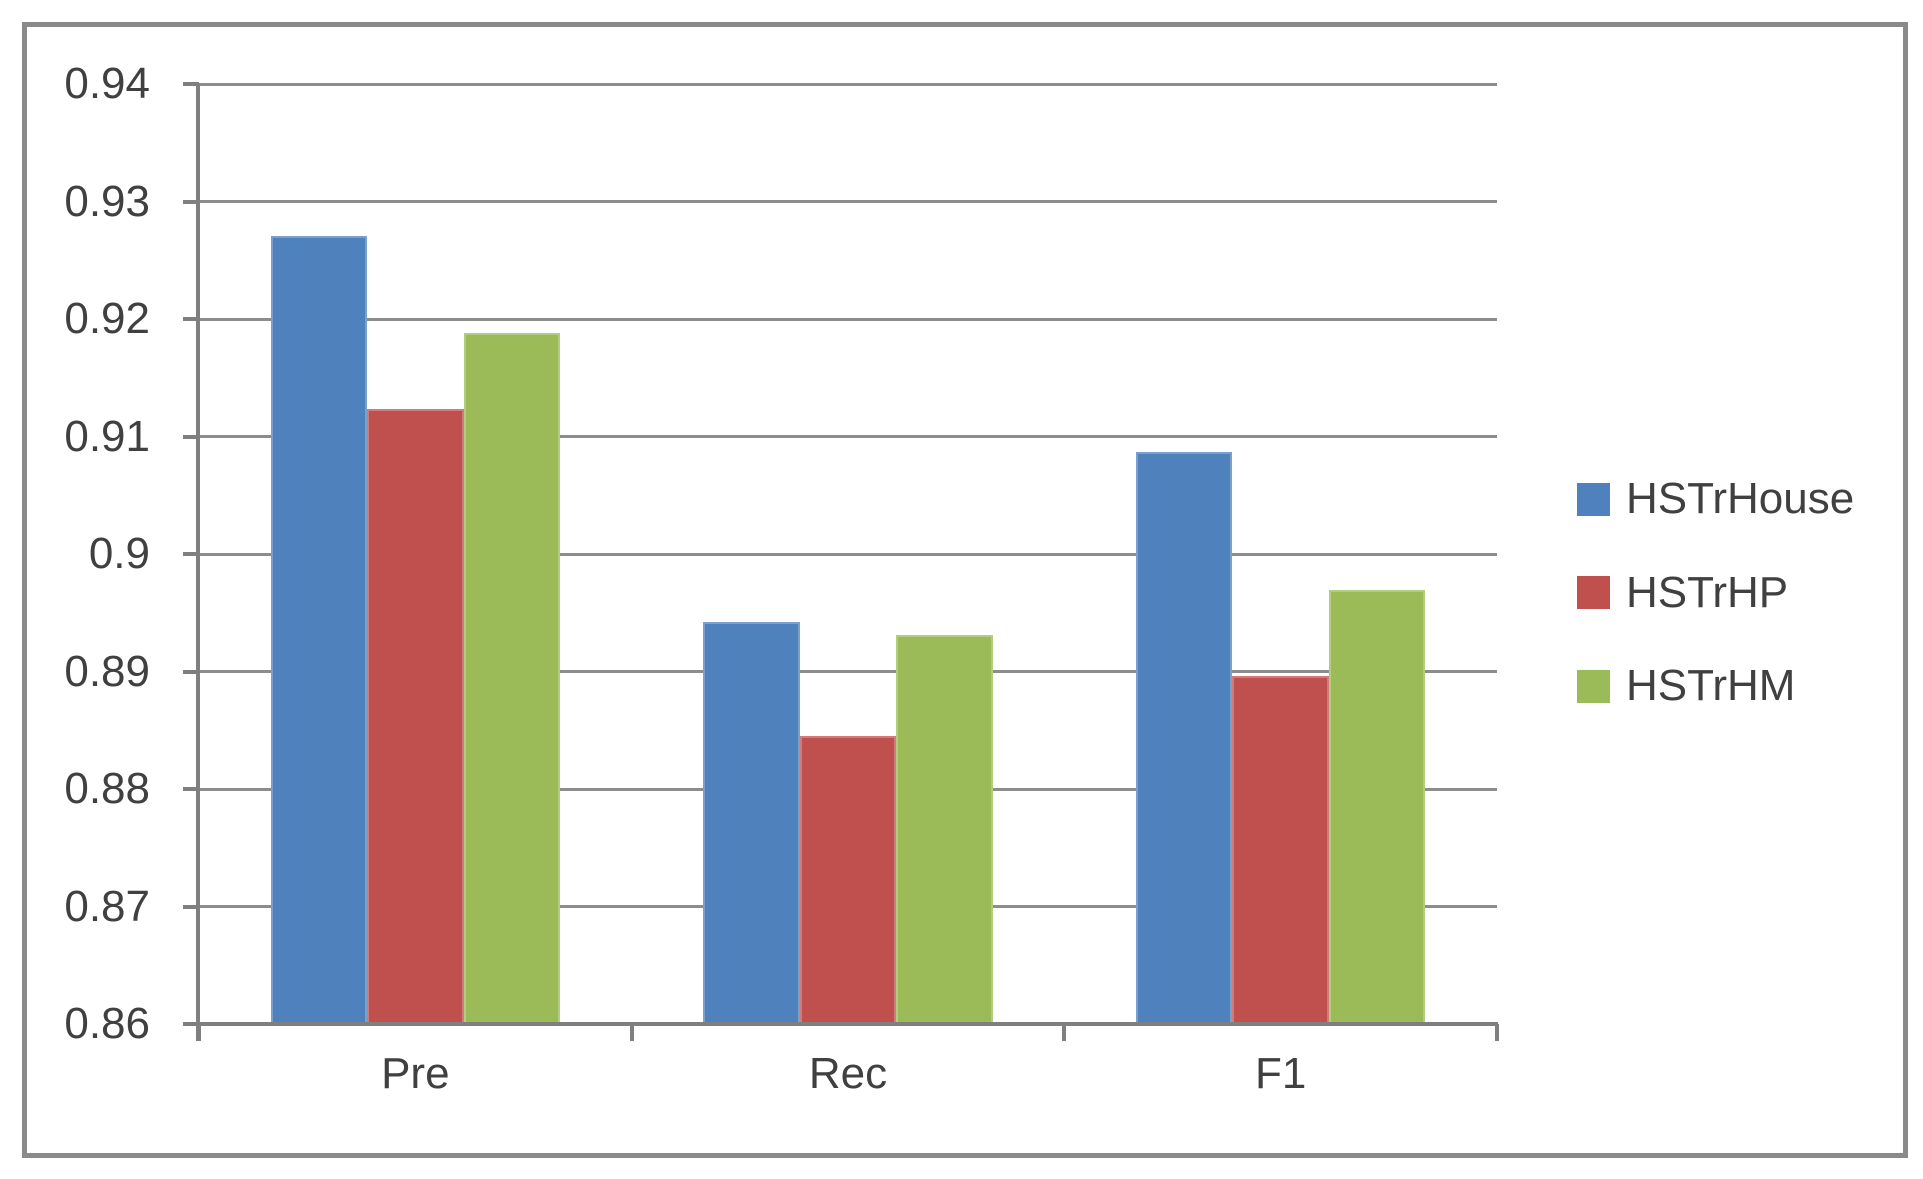  Describe the element at coordinates (107, 83) in the screenshot. I see `y-tick-label-0.94: 0.94` at that location.